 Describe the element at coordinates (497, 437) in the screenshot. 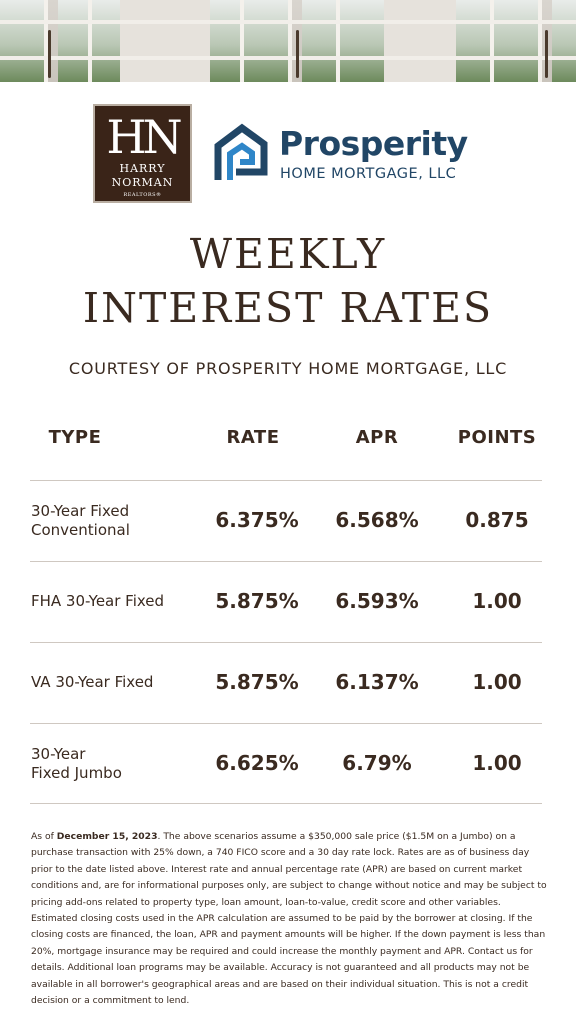

I see `header-points: POINTS` at that location.